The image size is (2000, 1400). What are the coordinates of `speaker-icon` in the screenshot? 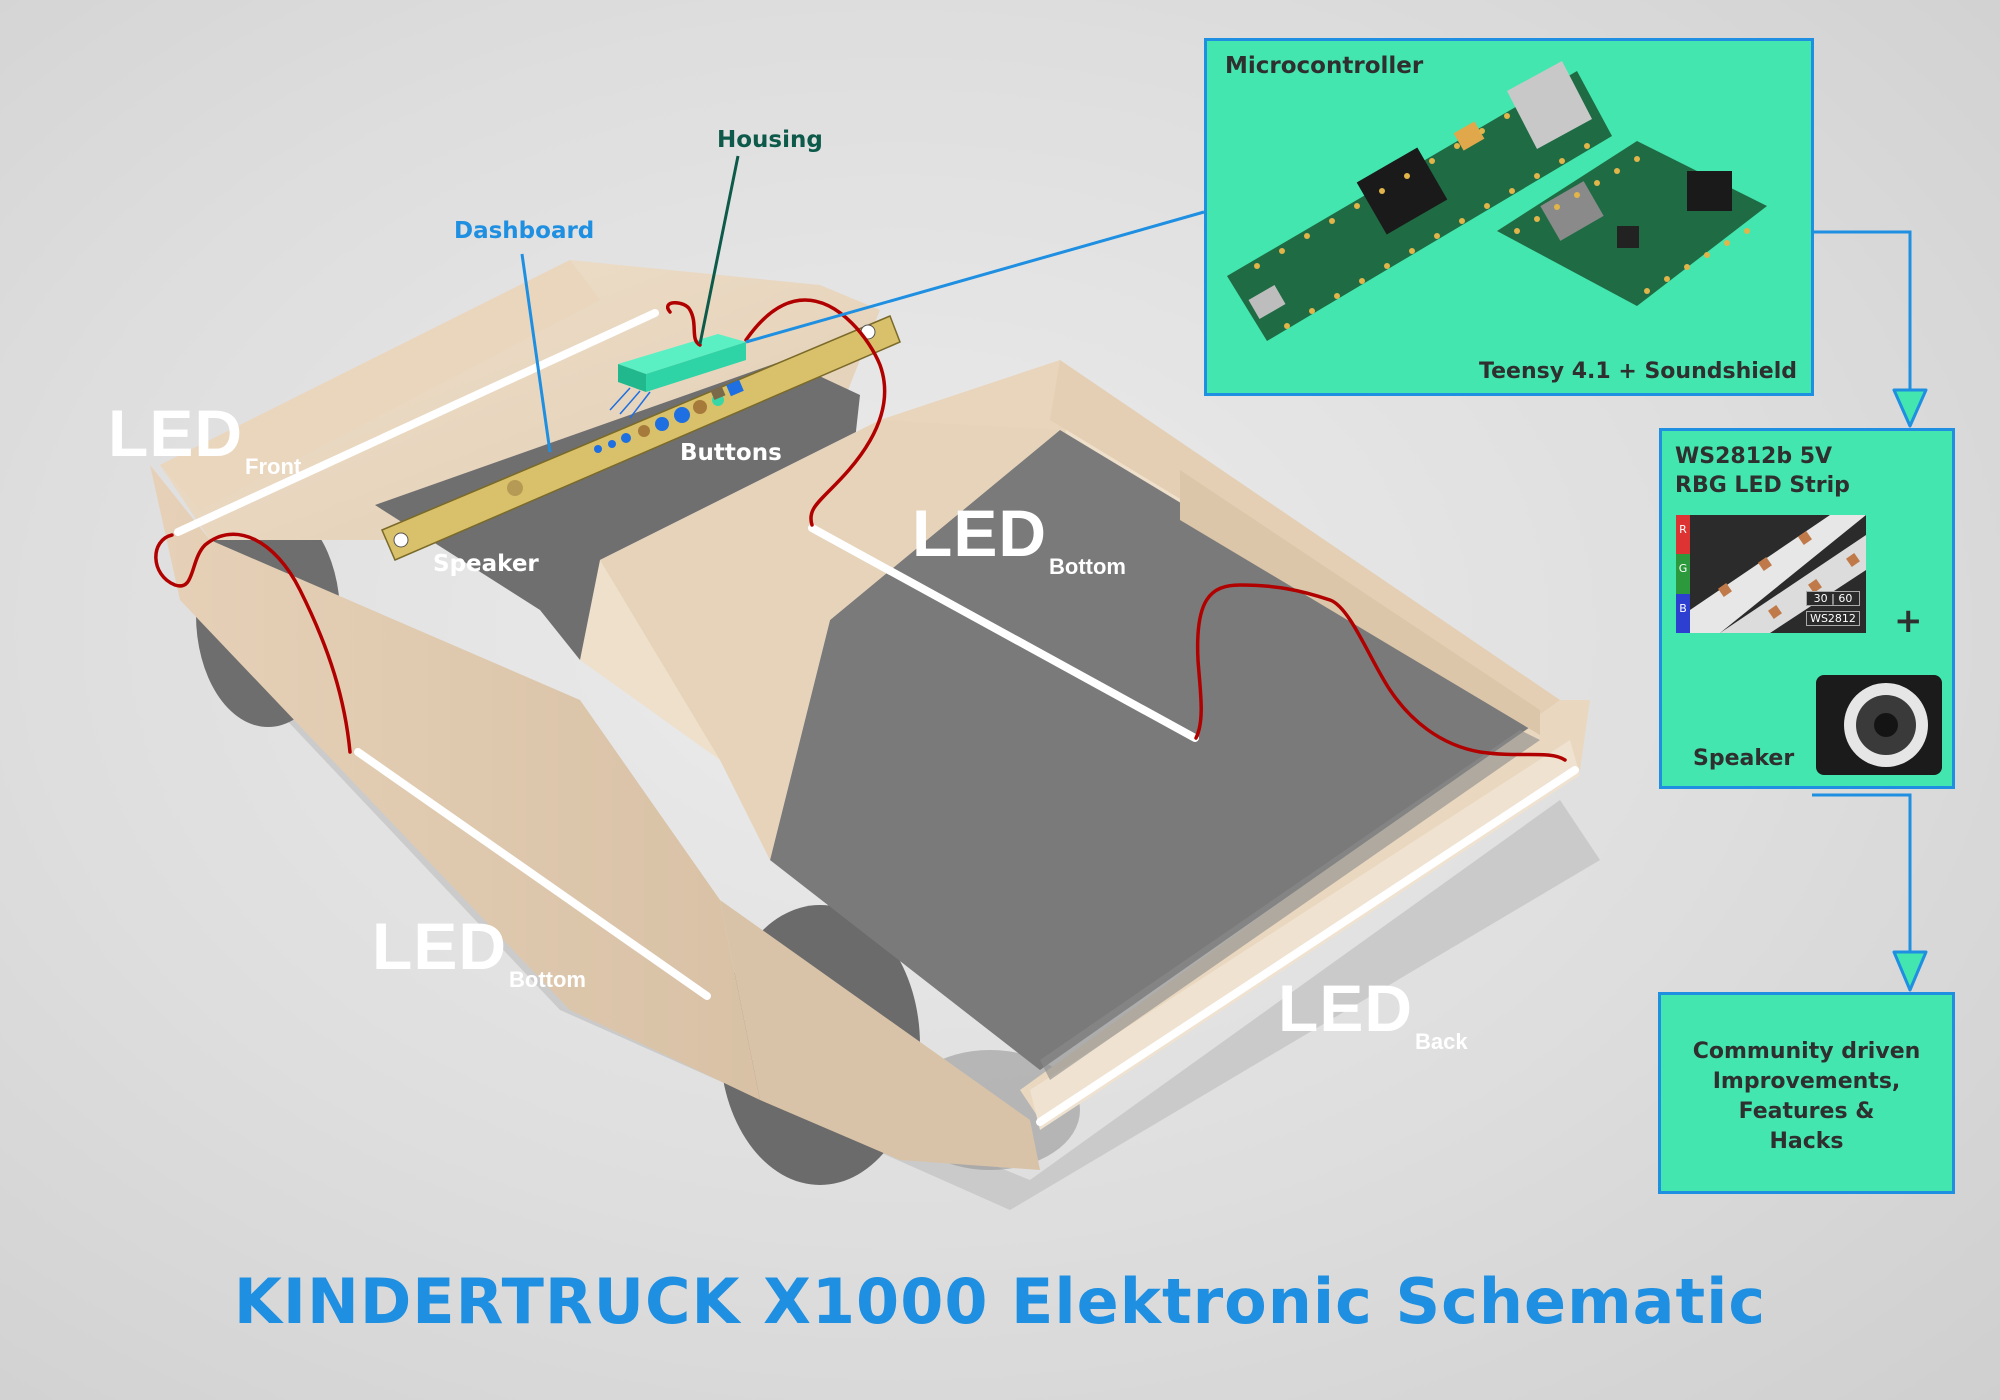 It's located at (1879, 725).